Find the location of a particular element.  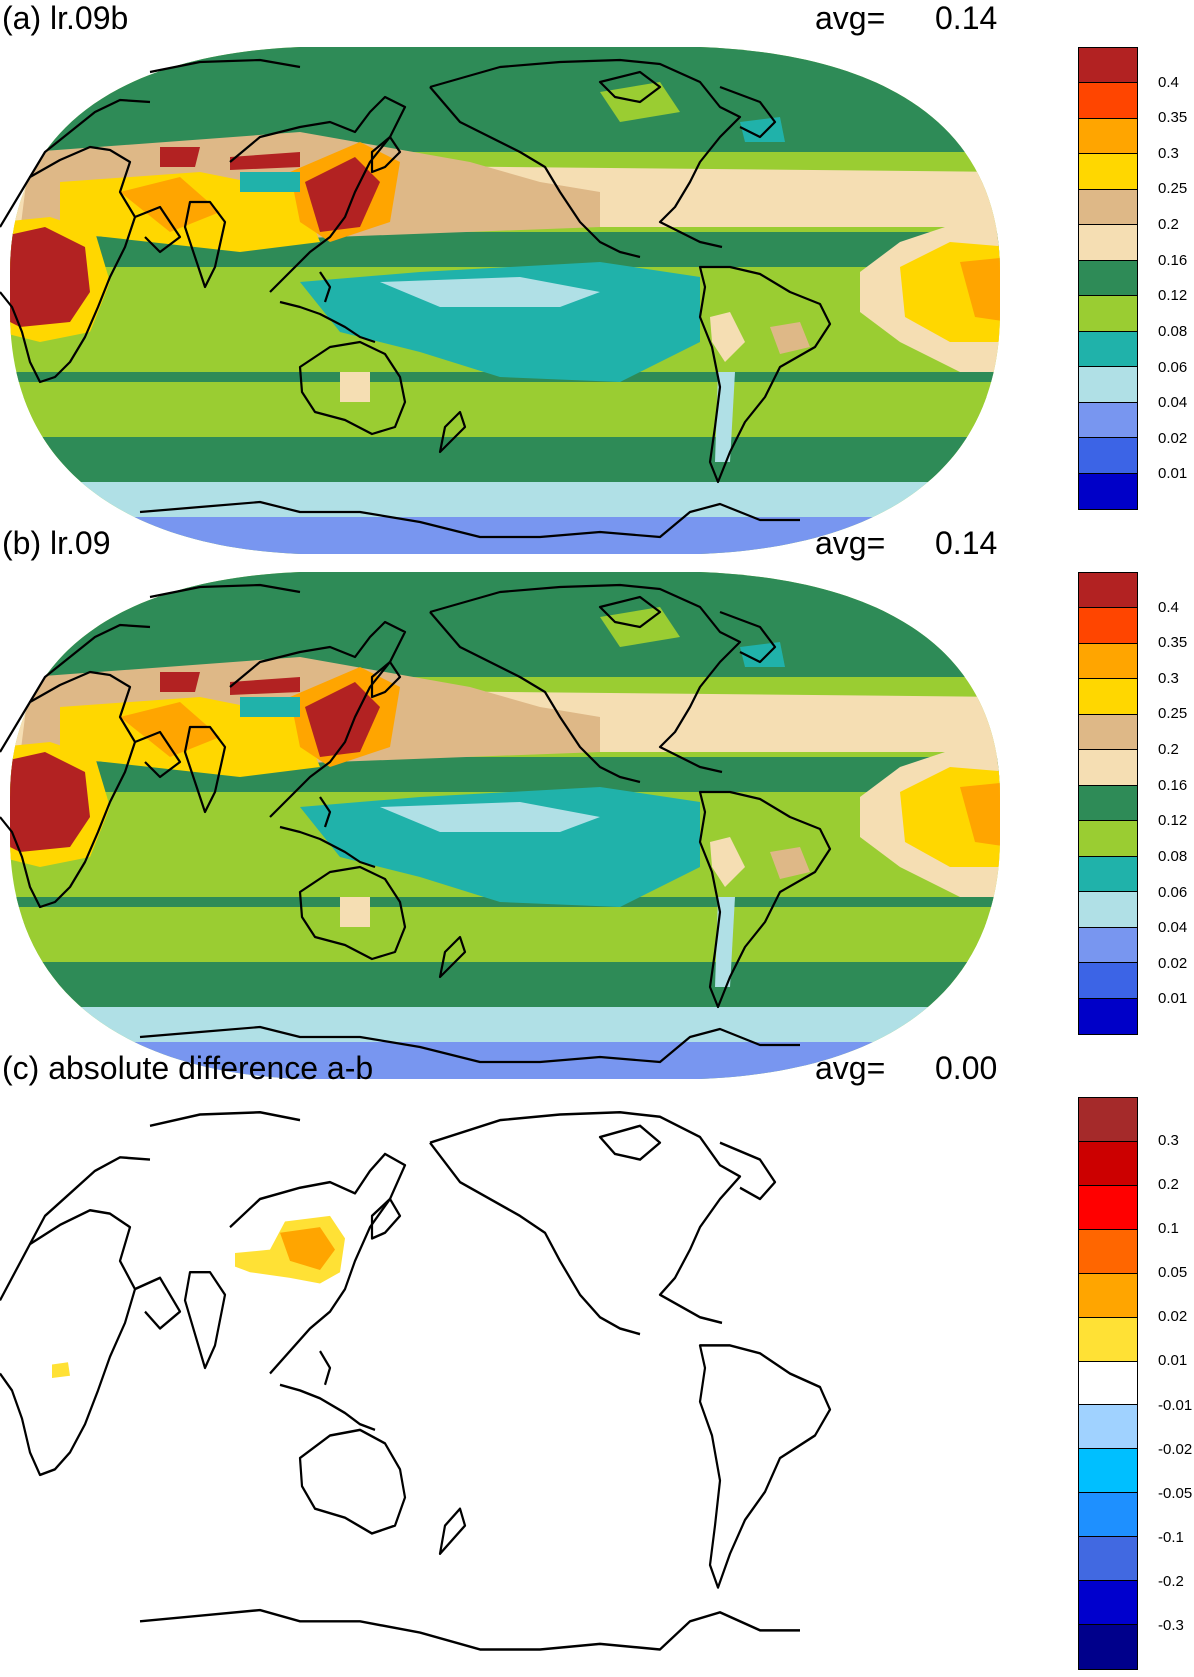

colorbar-tick-label: -0.01 is located at coordinates (1175, 1405).